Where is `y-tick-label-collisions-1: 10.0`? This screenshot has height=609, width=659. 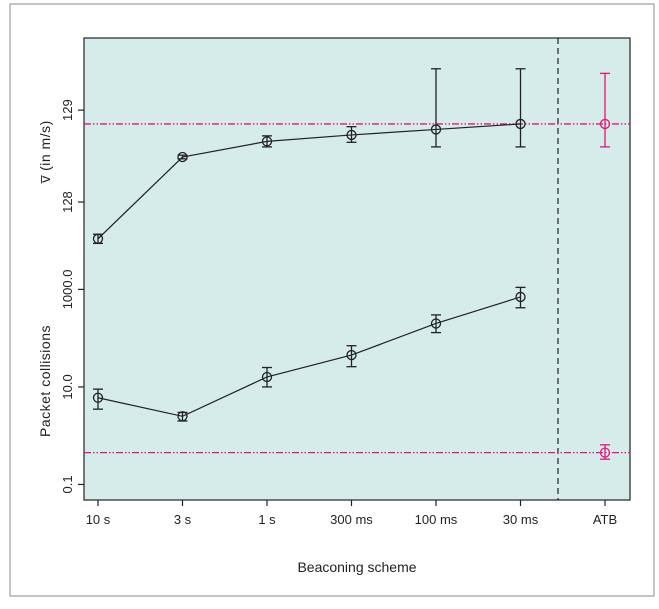 y-tick-label-collisions-1: 10.0 is located at coordinates (67, 386).